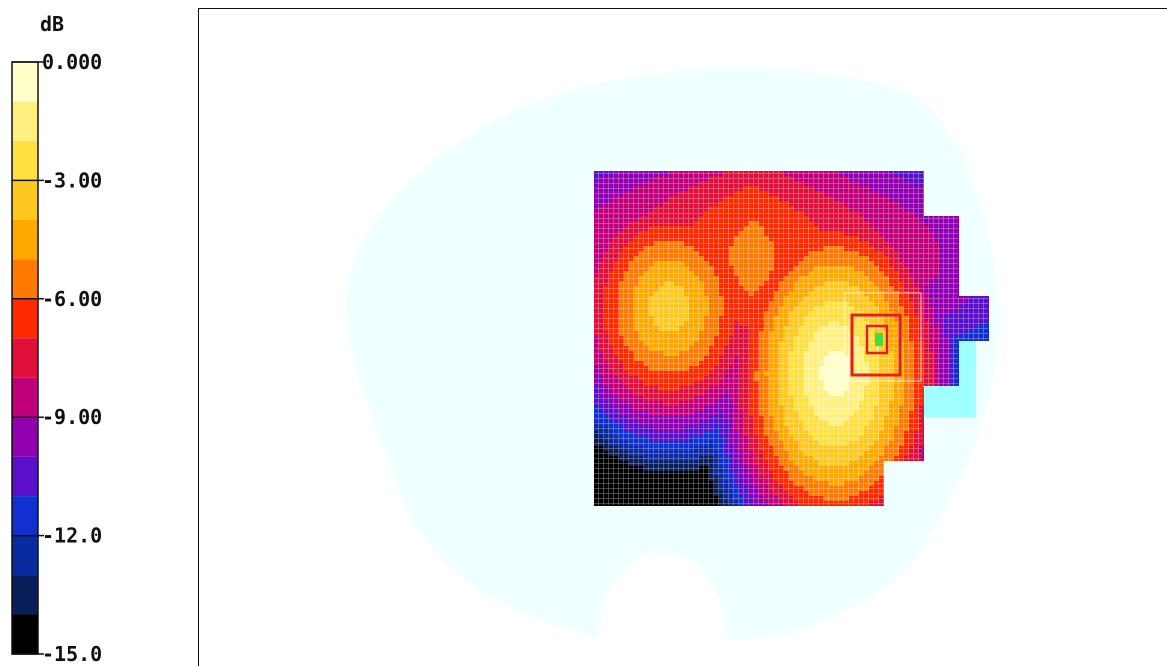 Image resolution: width=1167 pixels, height=666 pixels. Describe the element at coordinates (72, 654) in the screenshot. I see `colorbar-tick-label-5: -15.0` at that location.